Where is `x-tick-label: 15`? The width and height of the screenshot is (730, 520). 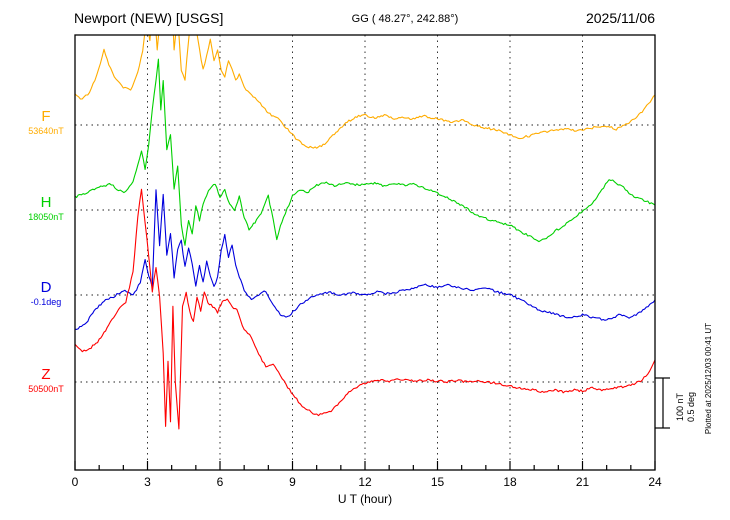
x-tick-label: 15 is located at coordinates (437, 482).